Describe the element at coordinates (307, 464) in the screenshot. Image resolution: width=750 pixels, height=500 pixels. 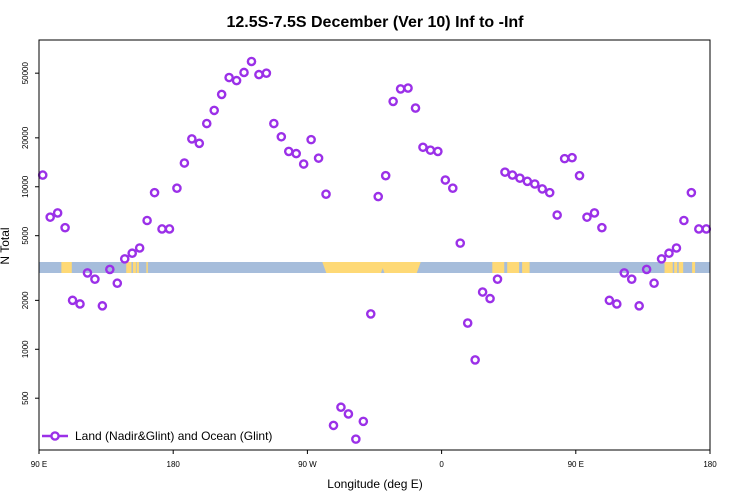
I see `x-tick-label: 90 W` at that location.